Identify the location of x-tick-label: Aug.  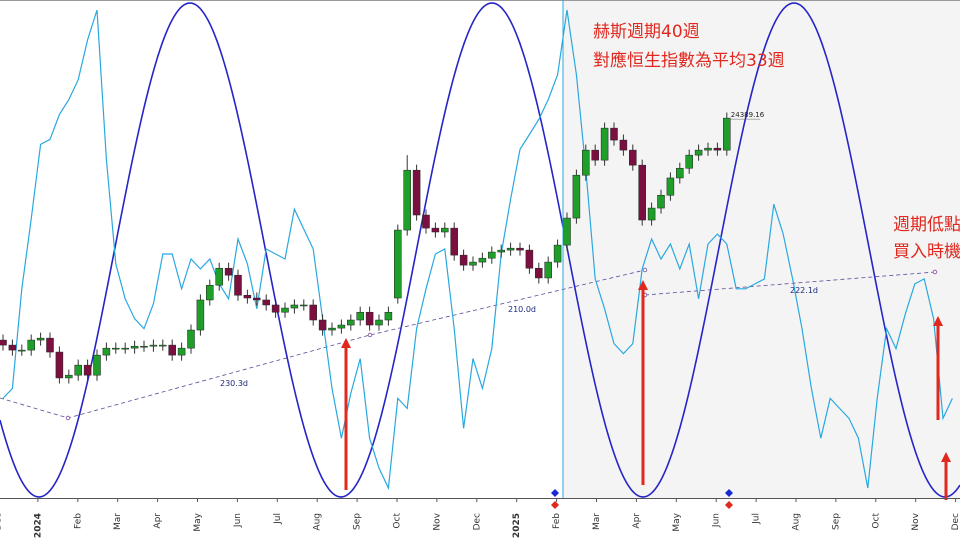
(318, 522).